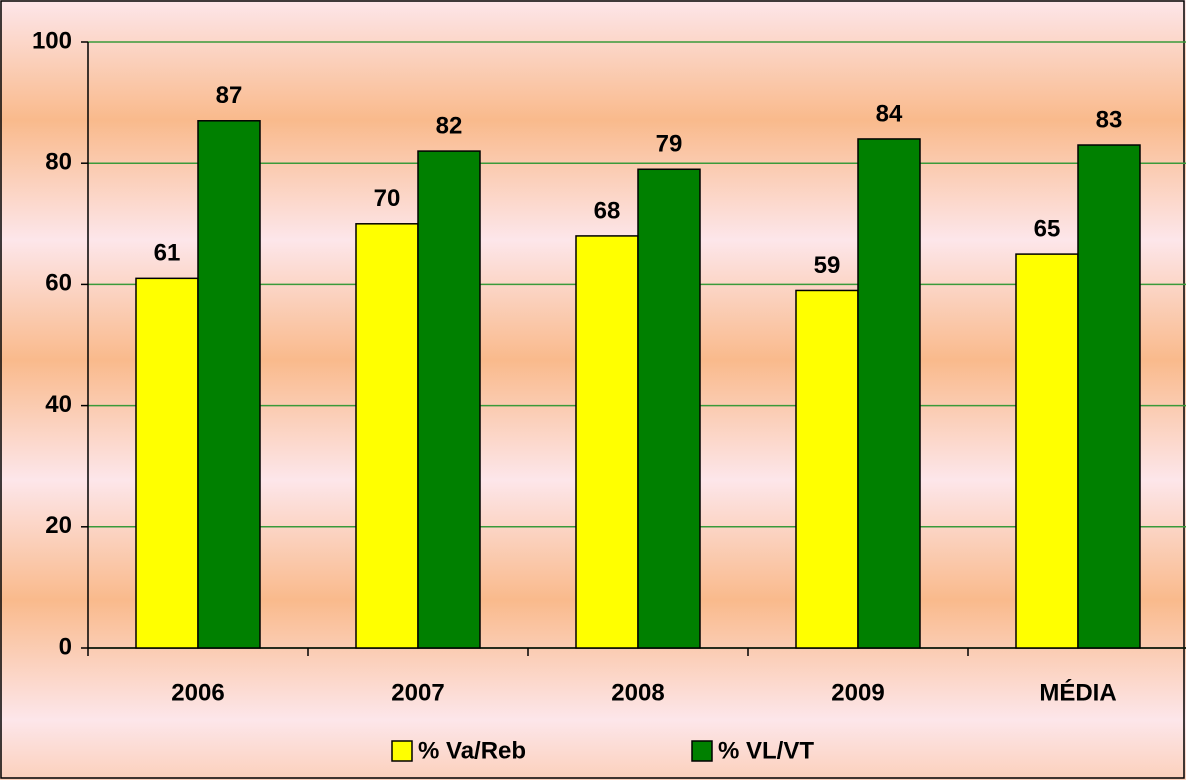 This screenshot has width=1186, height=780. Describe the element at coordinates (58, 283) in the screenshot. I see `y-tick-label: 60` at that location.